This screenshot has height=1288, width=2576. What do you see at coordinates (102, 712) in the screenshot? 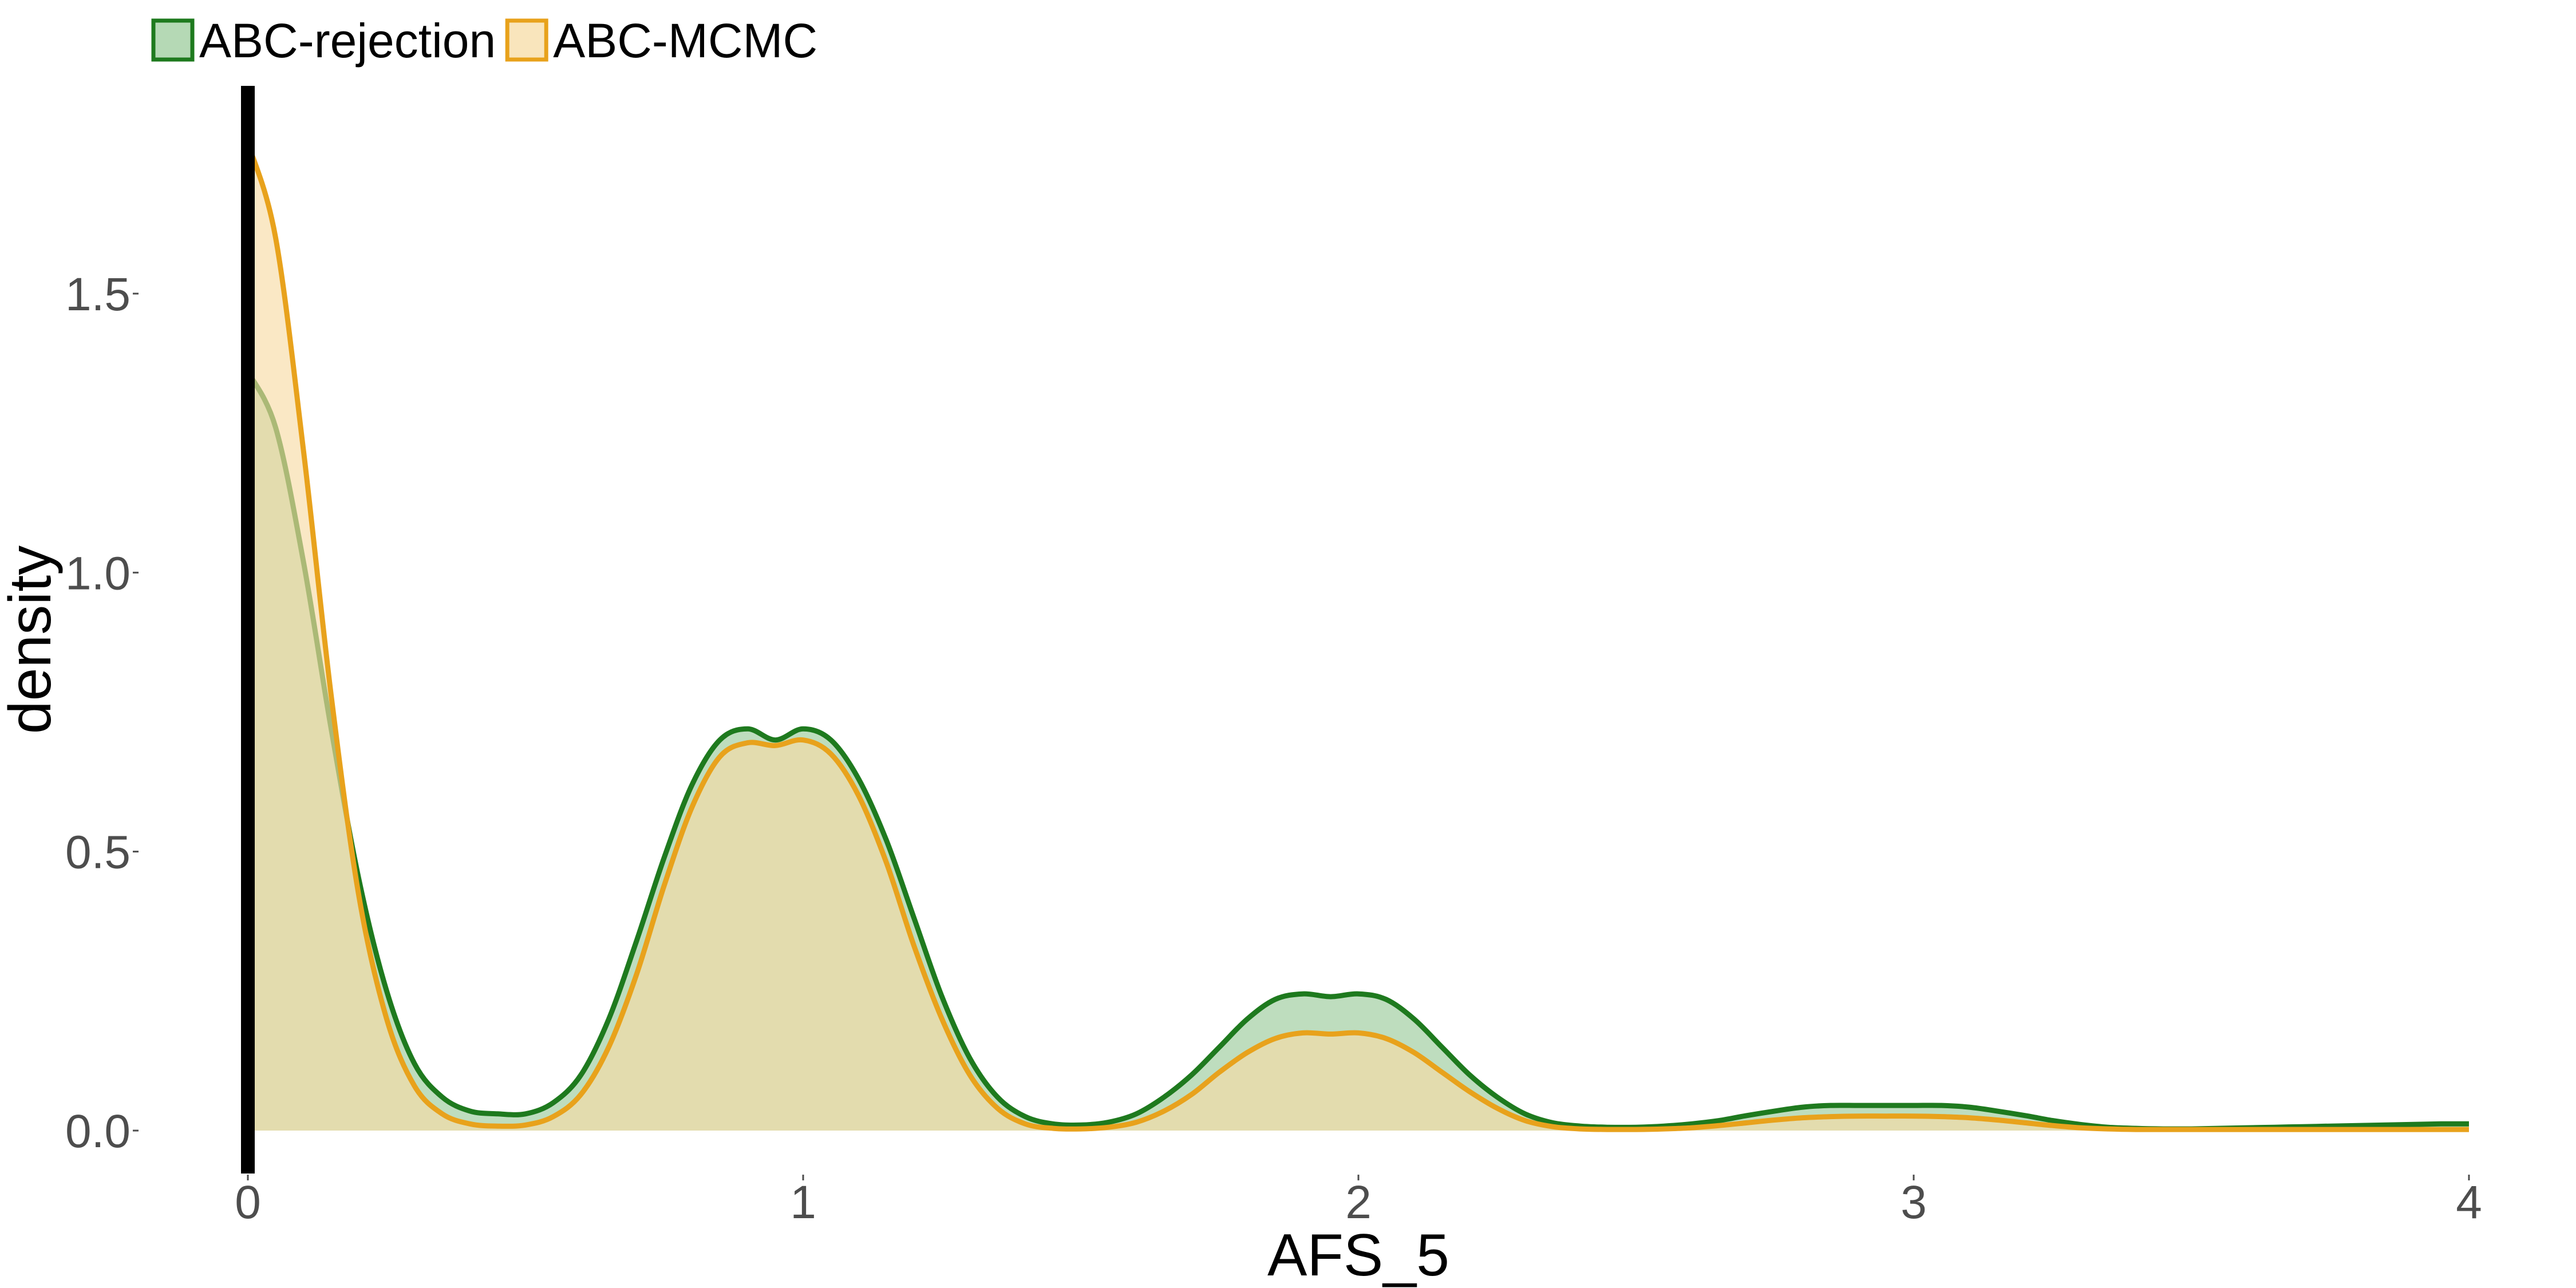
I see `y-axis: 0.0 0.5 1.0 1.5` at bounding box center [102, 712].